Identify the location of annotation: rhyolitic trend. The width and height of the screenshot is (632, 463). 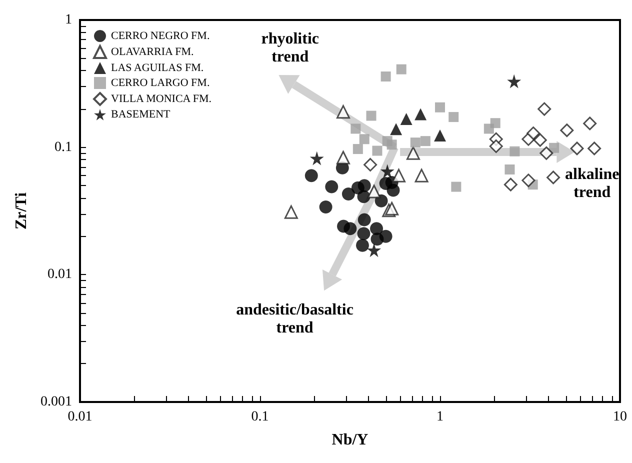
(290, 48).